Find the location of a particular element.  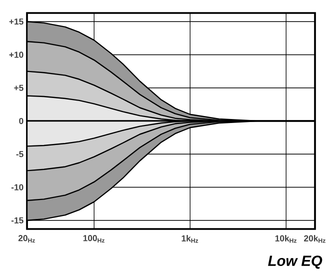

y-tick-label: +10 is located at coordinates (16, 55).